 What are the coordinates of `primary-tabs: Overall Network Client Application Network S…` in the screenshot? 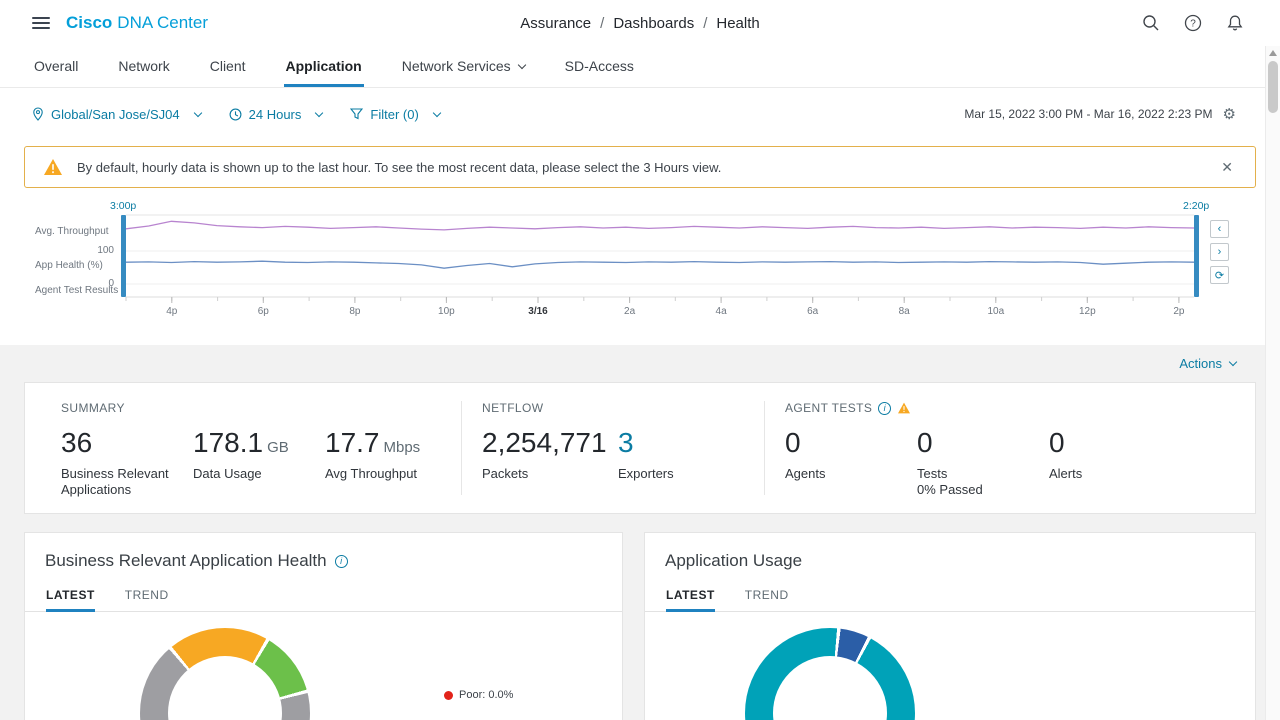 It's located at (640, 67).